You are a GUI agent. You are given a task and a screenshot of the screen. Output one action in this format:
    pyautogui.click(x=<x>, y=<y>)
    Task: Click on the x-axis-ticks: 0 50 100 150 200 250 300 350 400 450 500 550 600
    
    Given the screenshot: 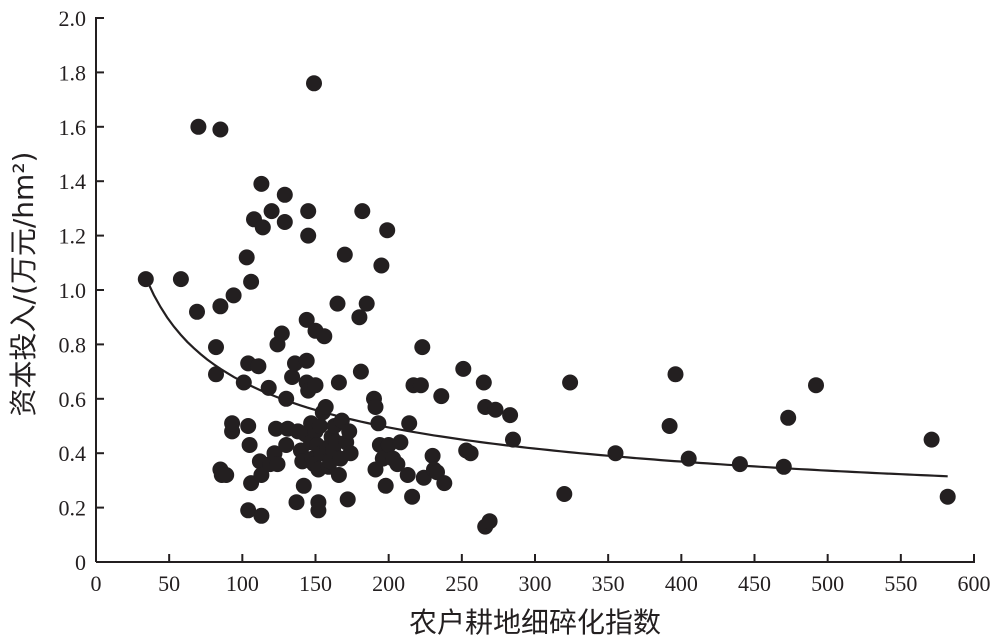 What is the action you would take?
    pyautogui.click(x=541, y=575)
    